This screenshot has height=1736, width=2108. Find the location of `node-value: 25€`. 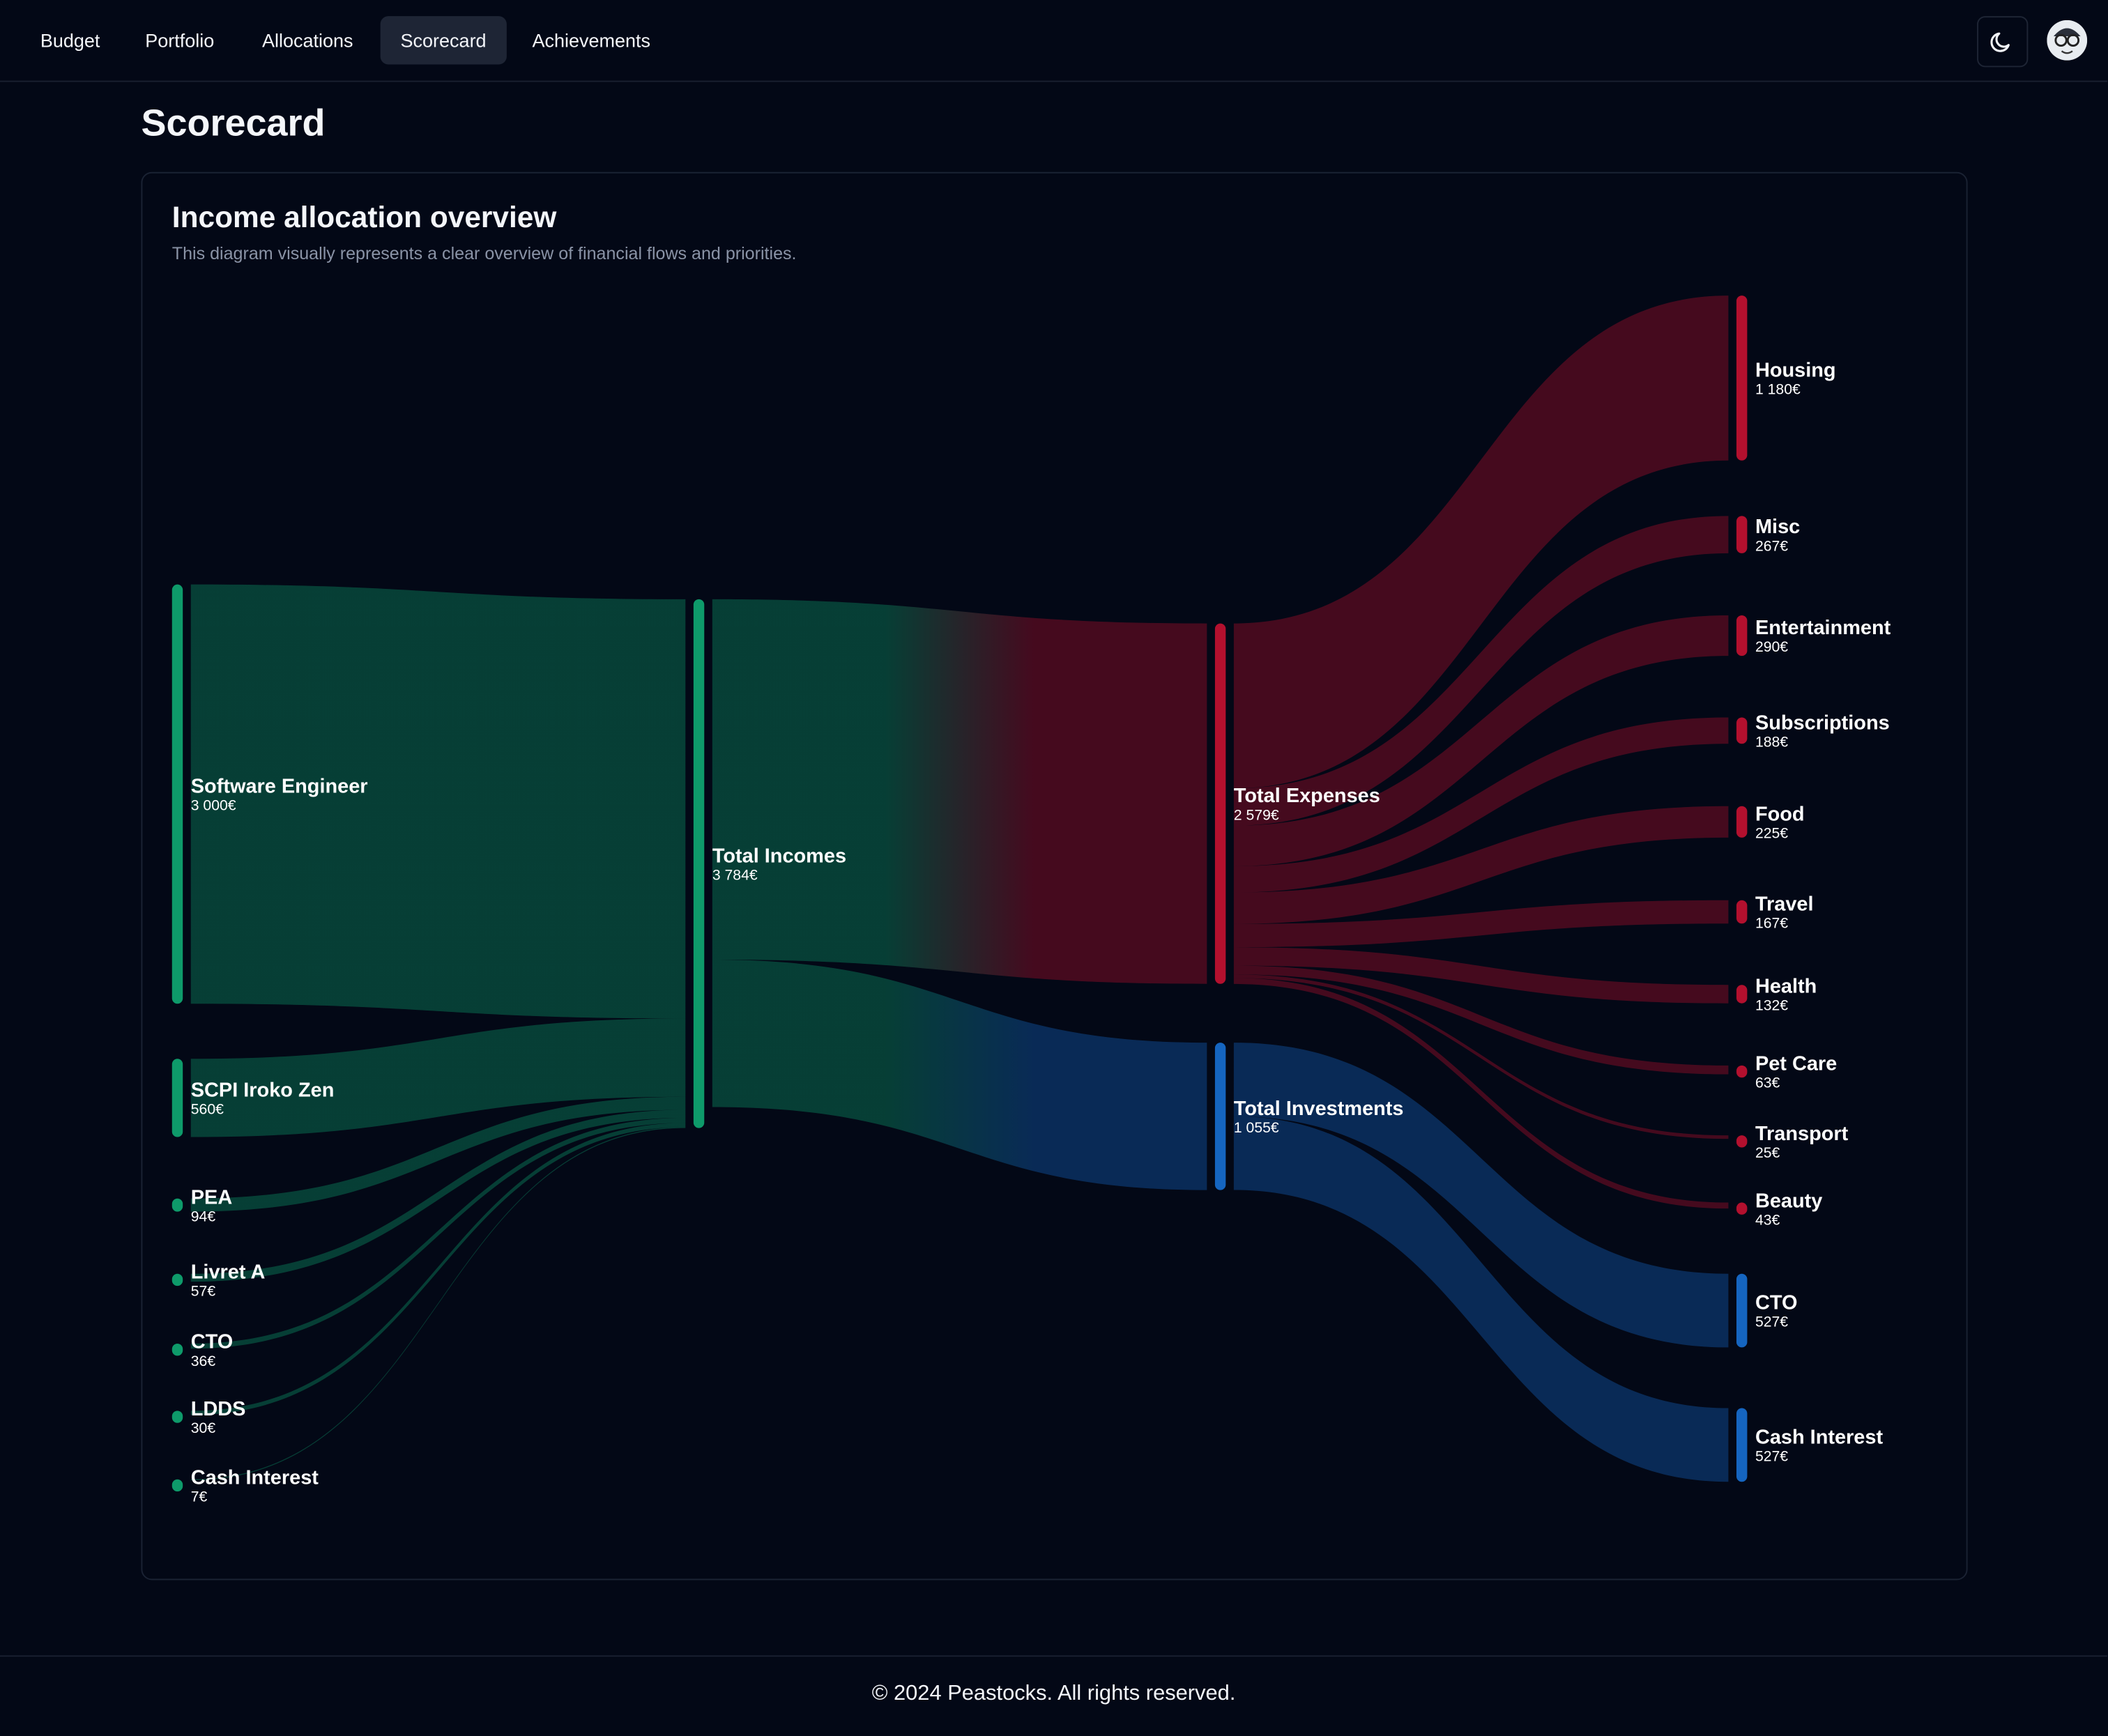

node-value: 25€ is located at coordinates (1767, 1153).